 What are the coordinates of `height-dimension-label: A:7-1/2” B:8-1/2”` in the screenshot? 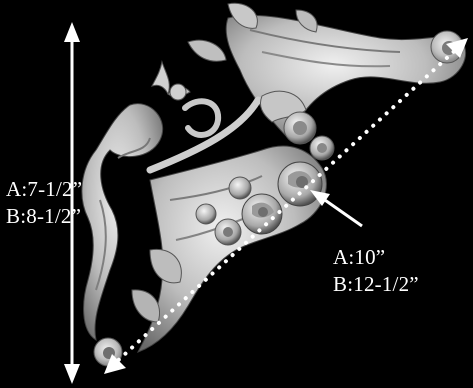 It's located at (44, 203).